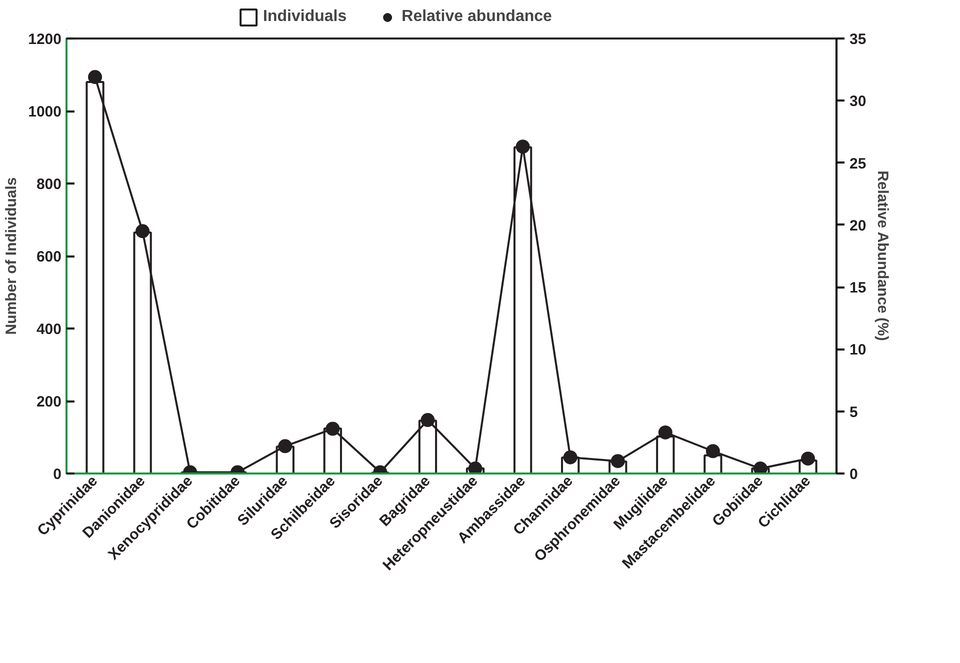 The width and height of the screenshot is (960, 663). I want to click on legend-label: Individuals, so click(305, 17).